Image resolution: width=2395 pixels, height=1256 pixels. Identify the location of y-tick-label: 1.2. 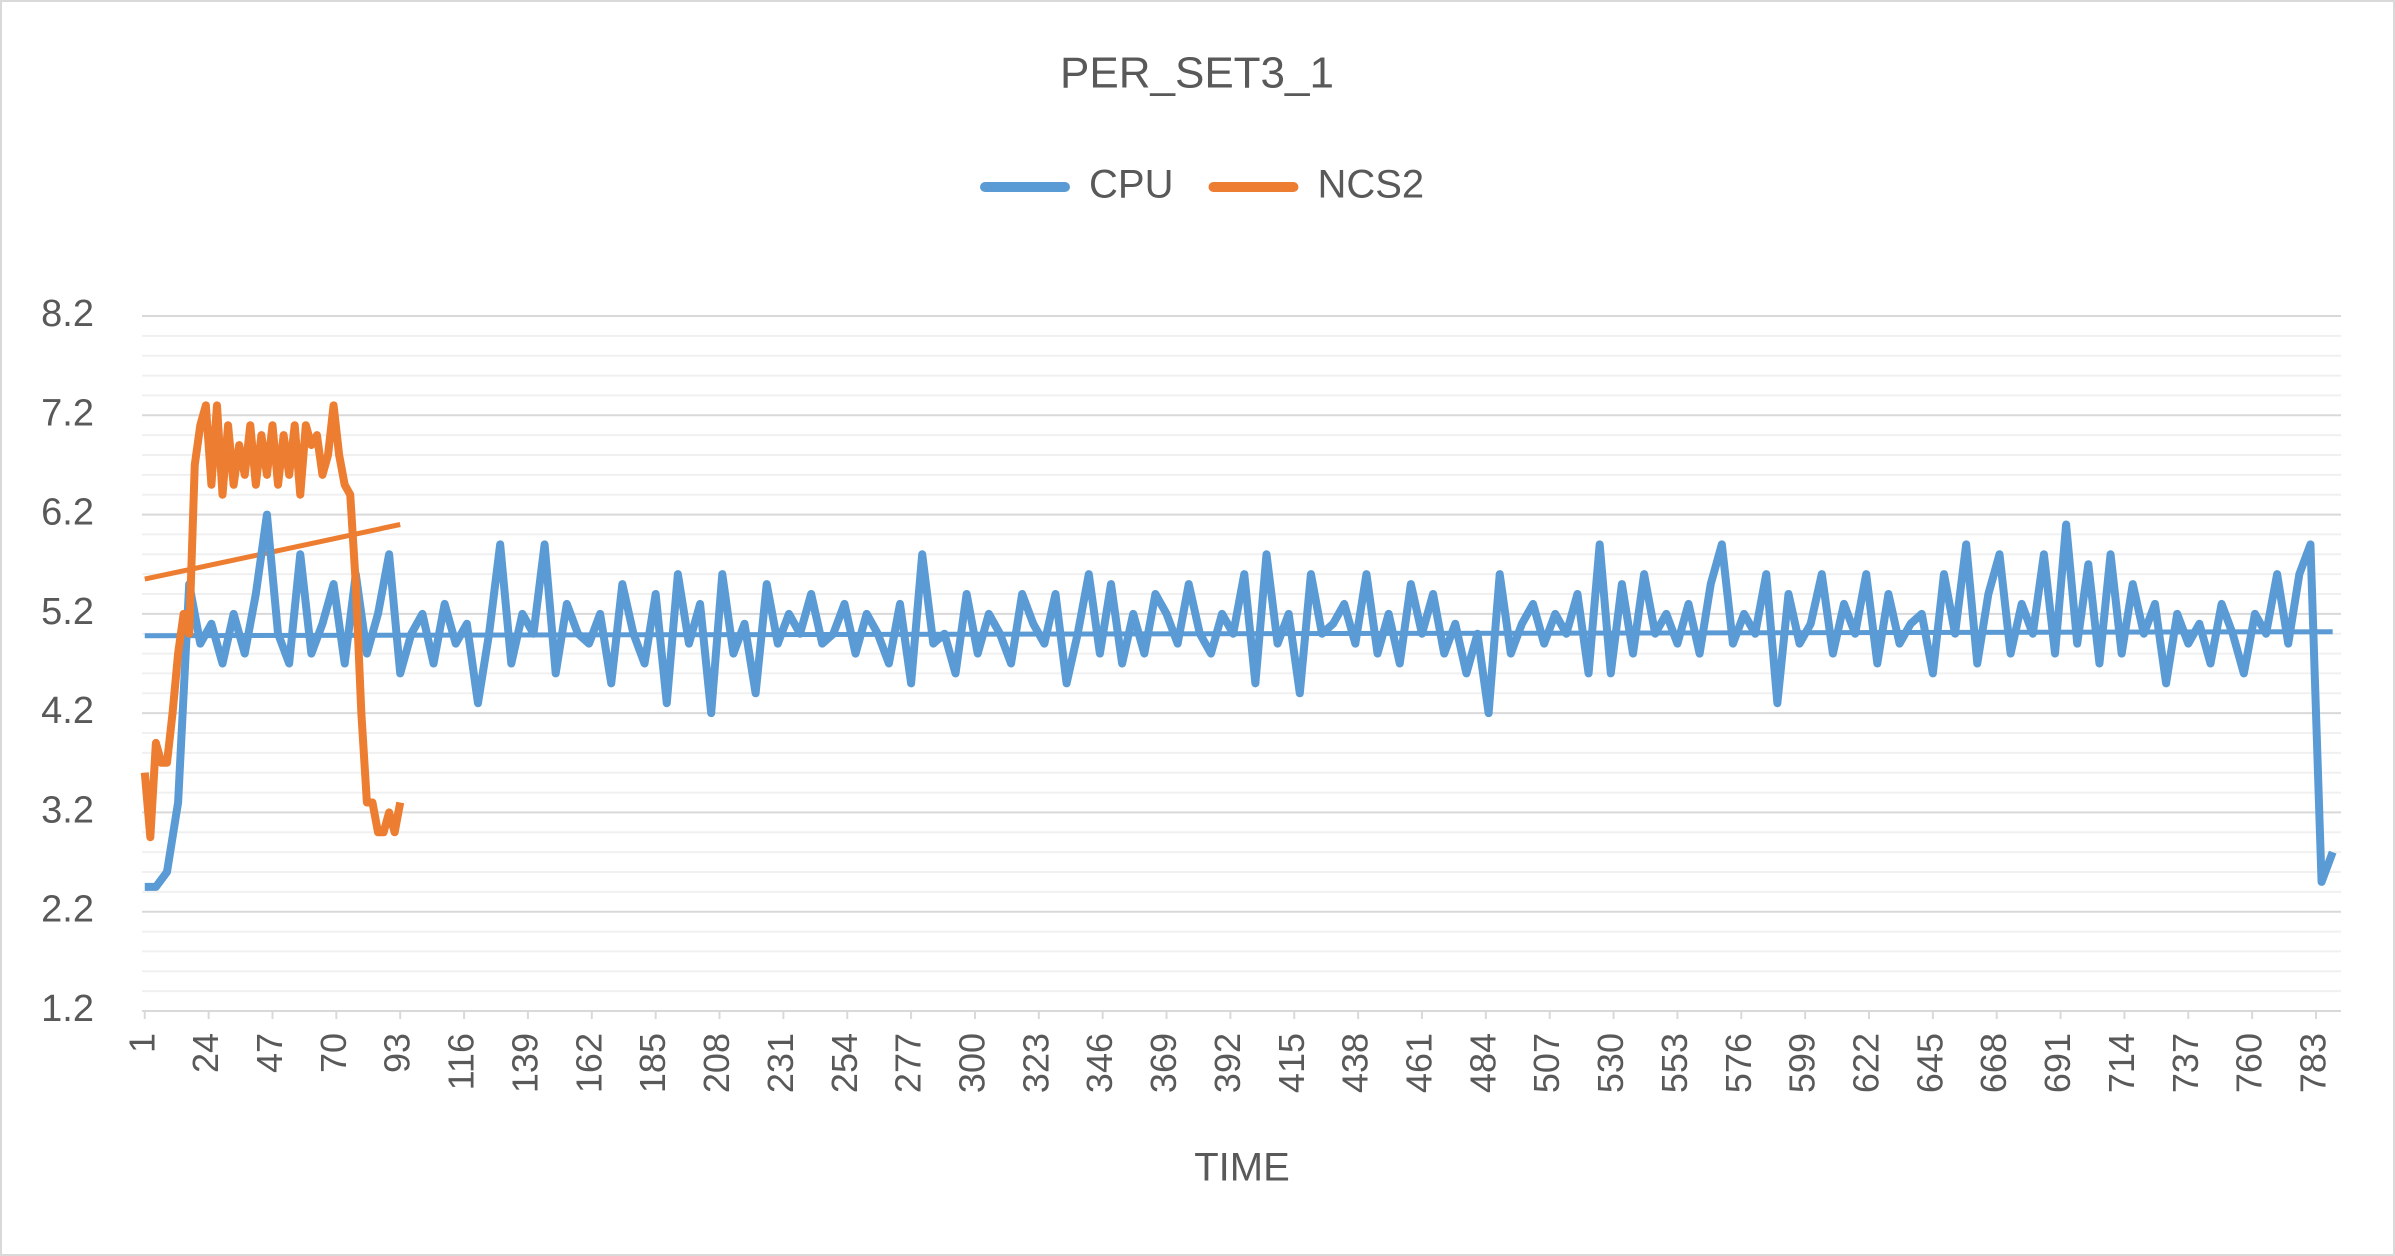
(67, 1009).